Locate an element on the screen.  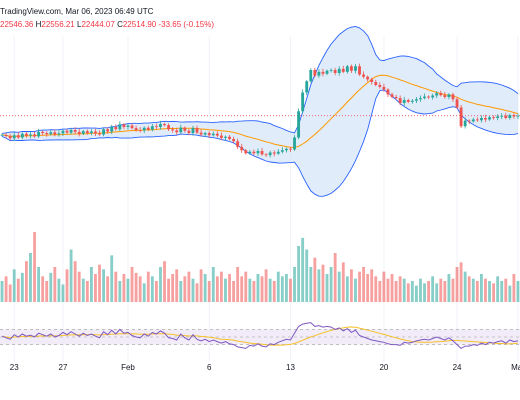
source-text: TradingView.com, Mar 06, 2023 06:49 UTC is located at coordinates (77, 11).